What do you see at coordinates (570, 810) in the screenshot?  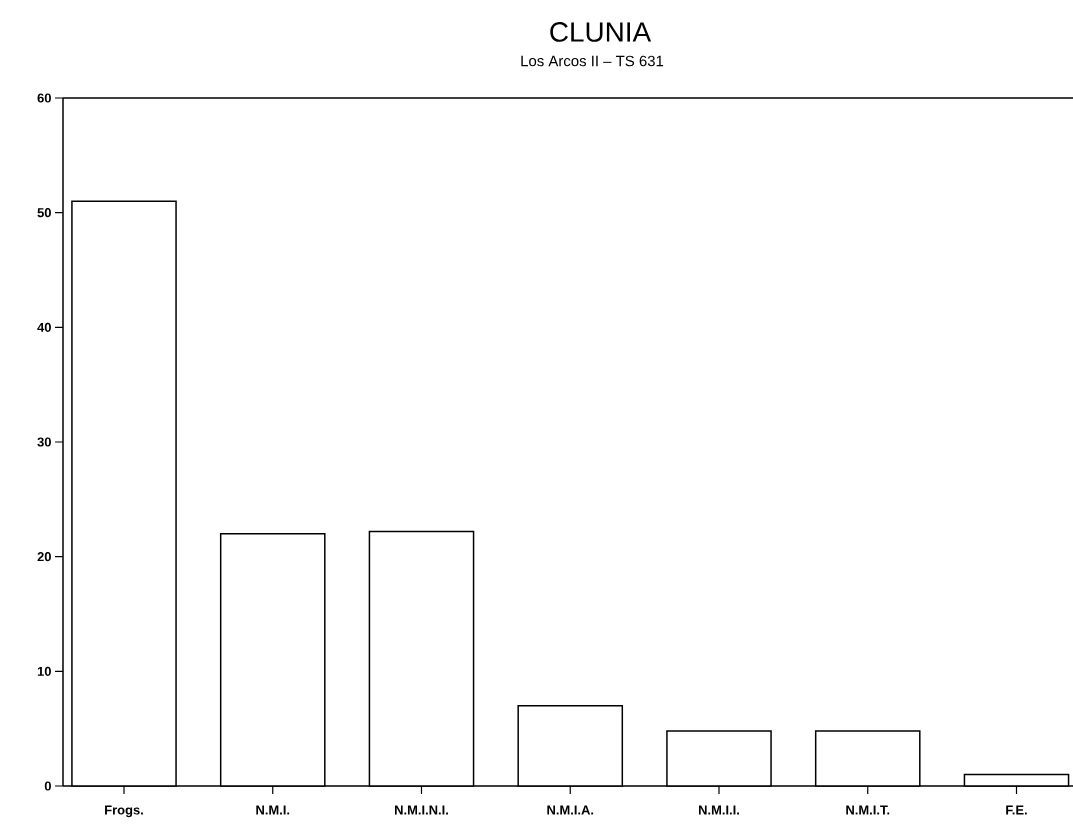 I see `x-tick-label: N.M.I.A.` at bounding box center [570, 810].